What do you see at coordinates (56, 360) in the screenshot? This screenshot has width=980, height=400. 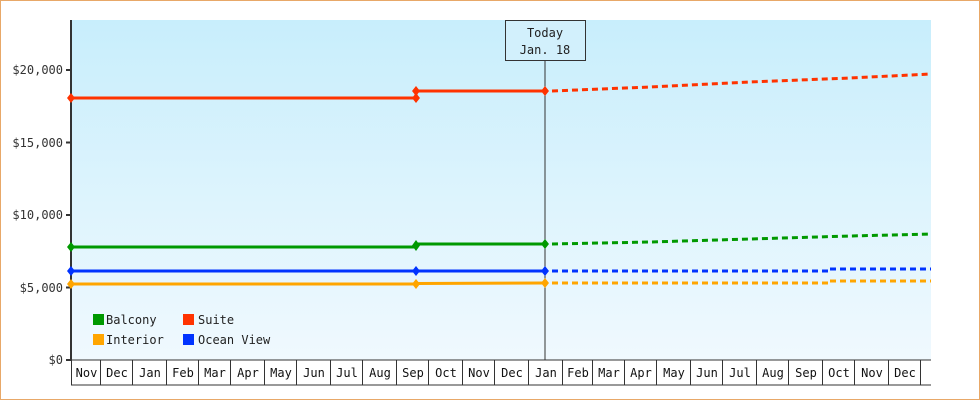 I see `y-tick-label: $0` at bounding box center [56, 360].